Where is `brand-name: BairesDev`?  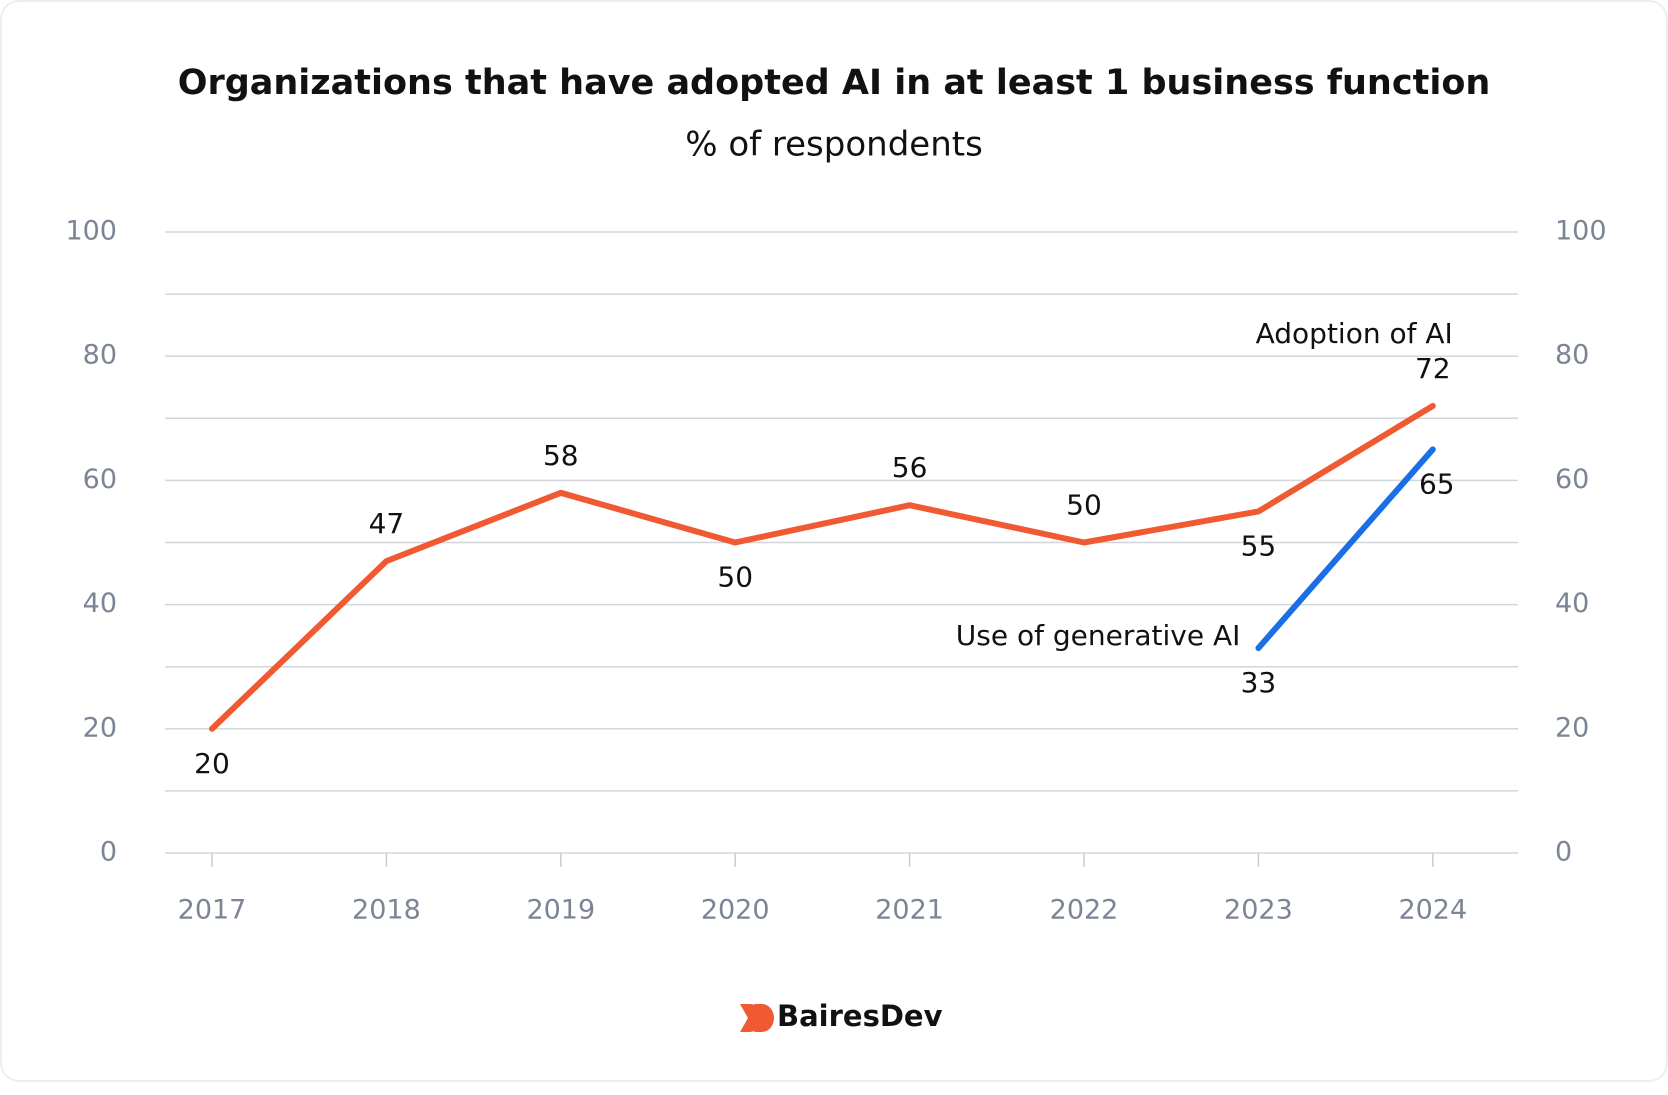
brand-name: BairesDev is located at coordinates (860, 1016).